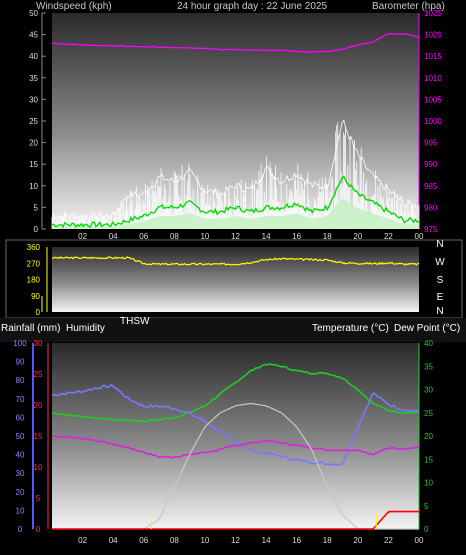 This screenshot has width=466, height=555. Describe the element at coordinates (204, 540) in the screenshot. I see `temp-x-tick-4: 10` at that location.